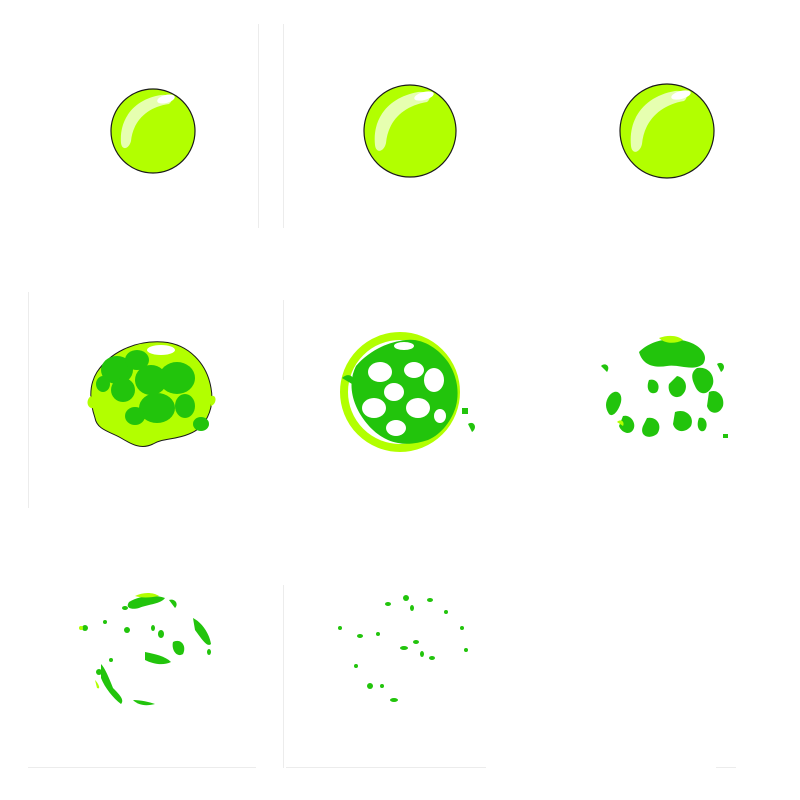 This screenshot has height=800, width=800. I want to click on splat-holes, so click(404, 399).